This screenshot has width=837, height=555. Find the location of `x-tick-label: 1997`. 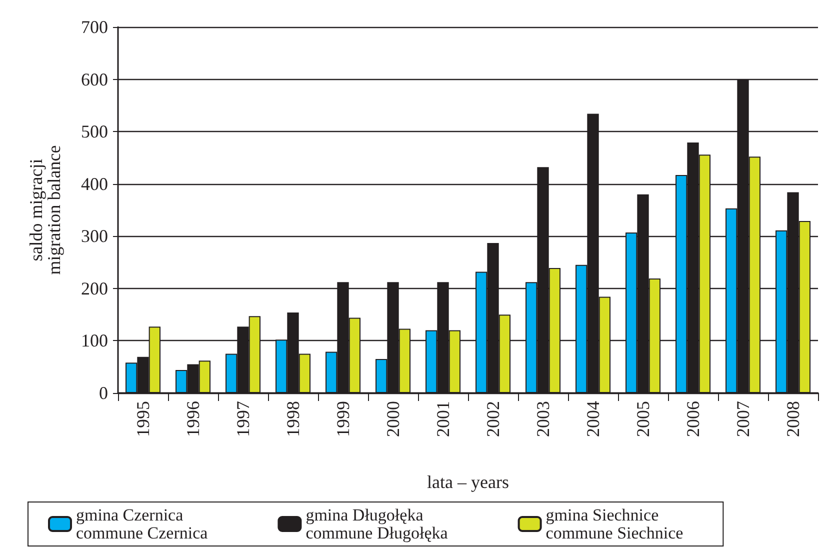

x-tick-label: 1997 is located at coordinates (243, 419).